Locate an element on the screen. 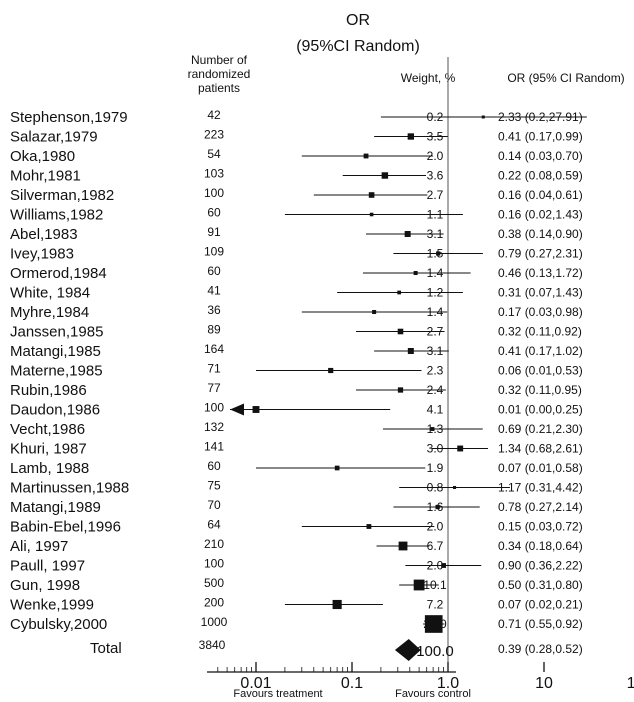 The width and height of the screenshot is (634, 702). study-or-ci: 0.31 (0.07,1.43) is located at coordinates (540, 293).